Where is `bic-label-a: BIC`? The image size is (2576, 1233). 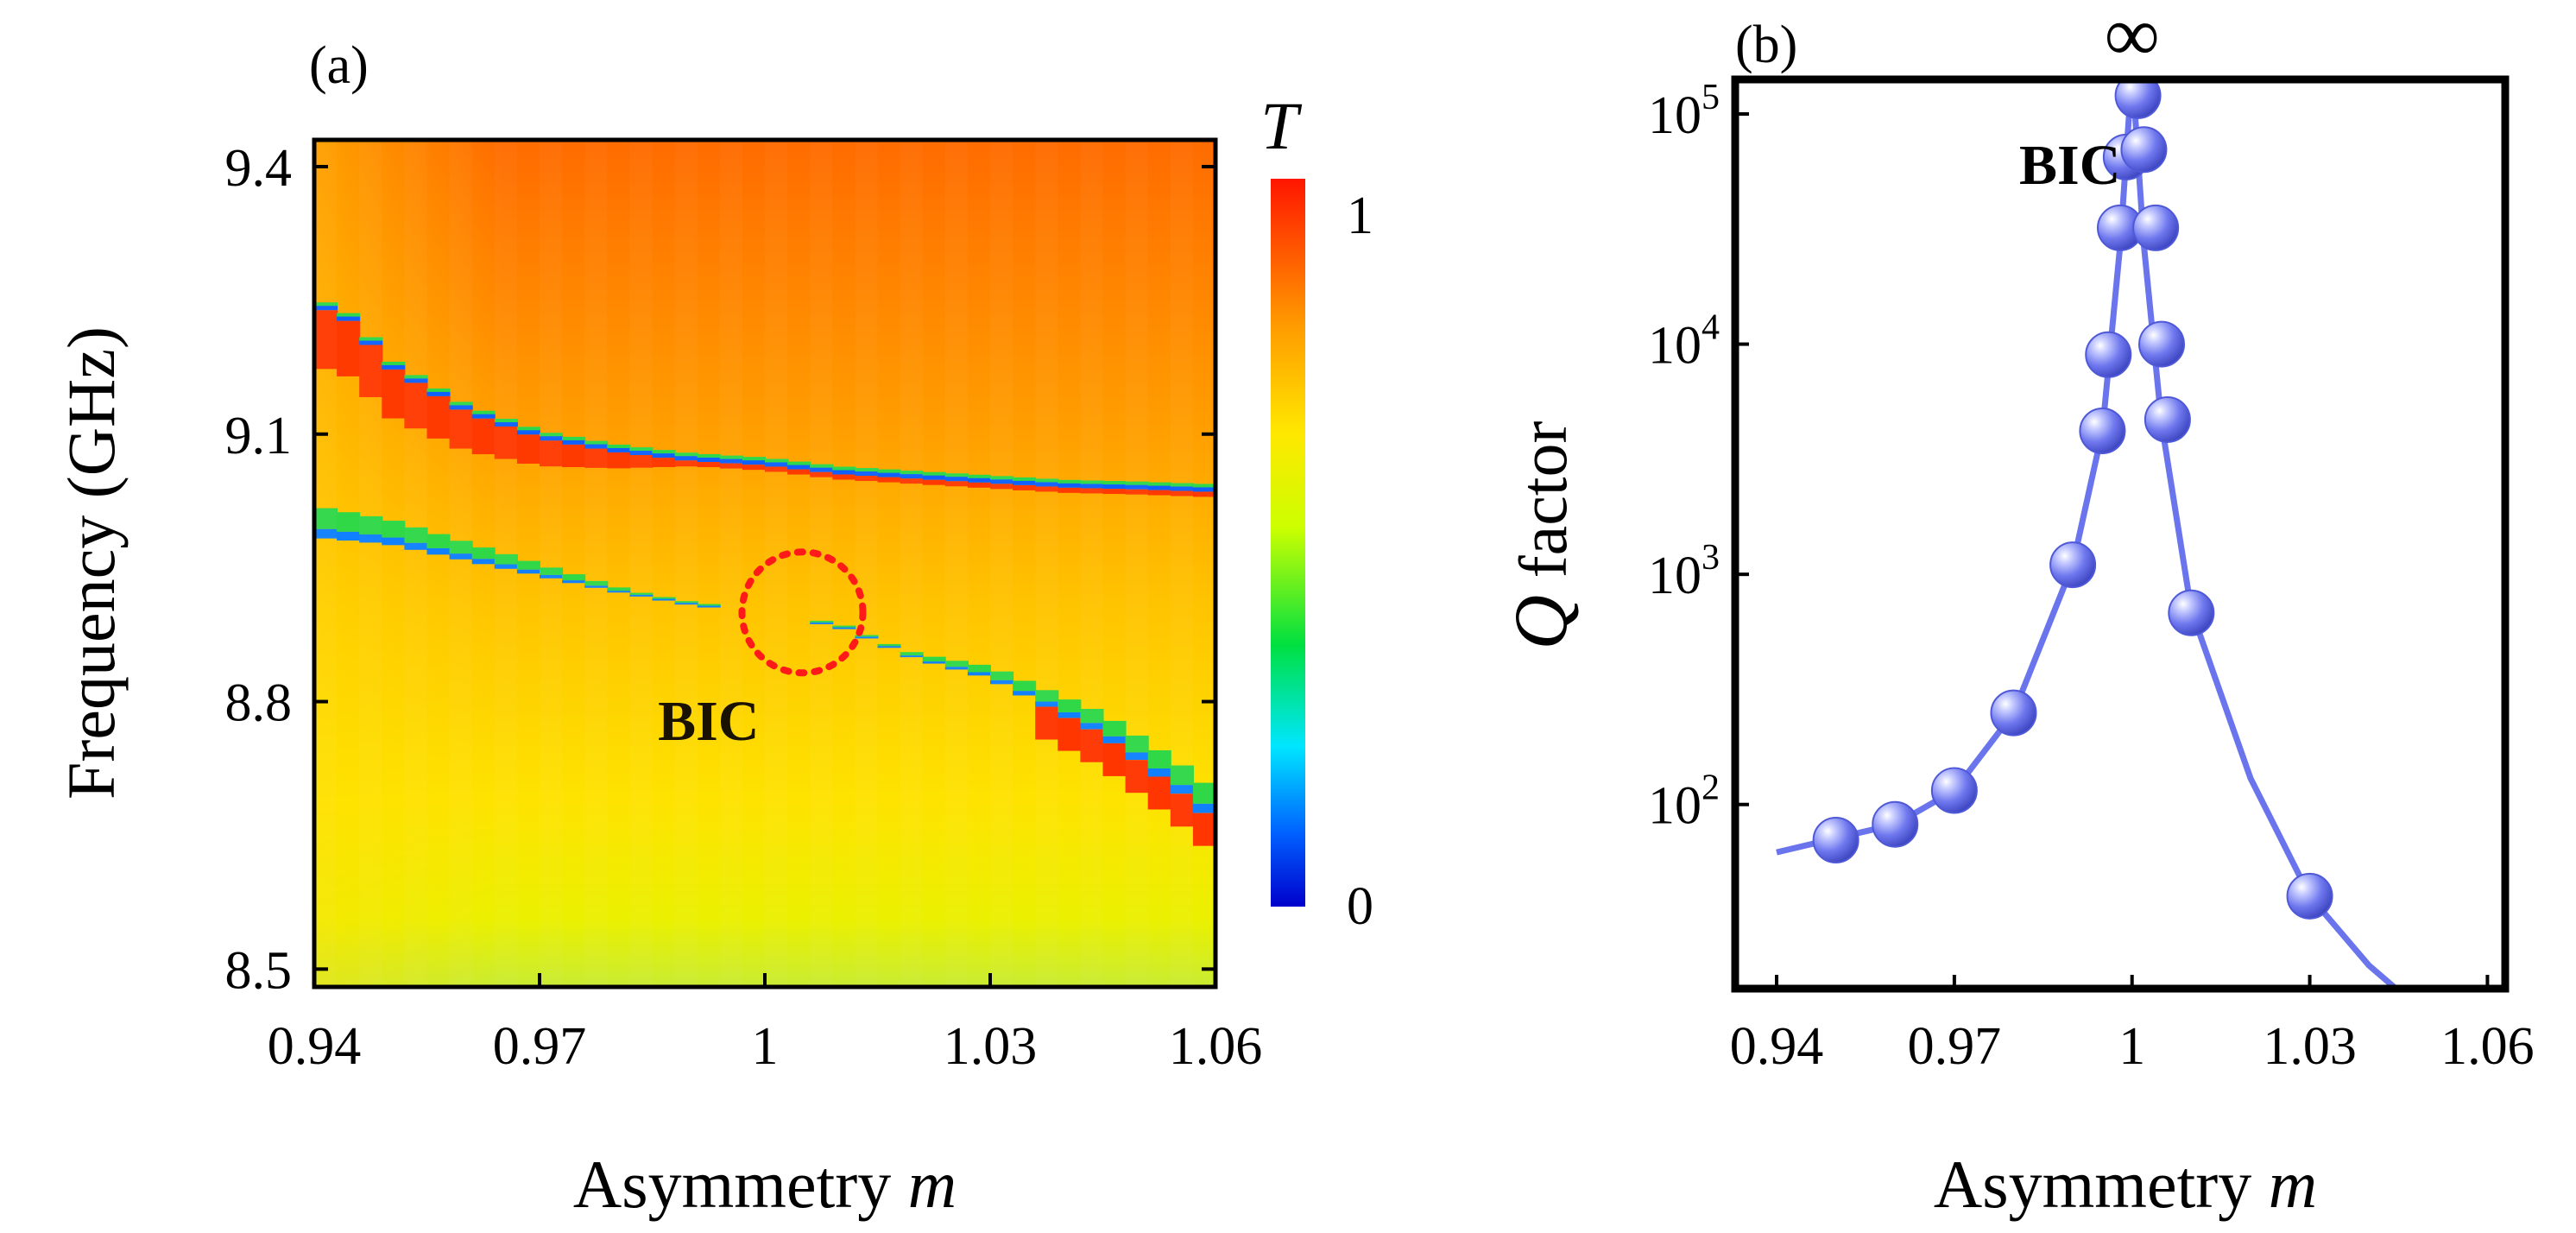
bic-label-a: BIC is located at coordinates (708, 721).